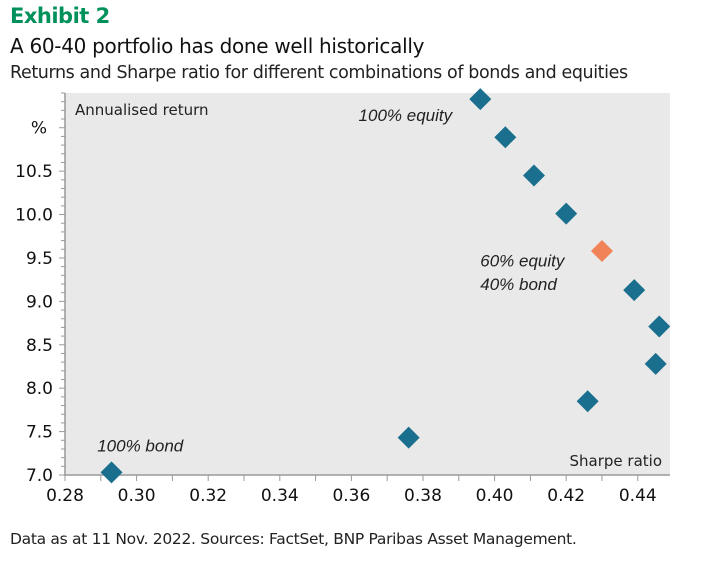 The image size is (703, 561). Describe the element at coordinates (39, 476) in the screenshot. I see `y-tick-label: 7.0` at that location.